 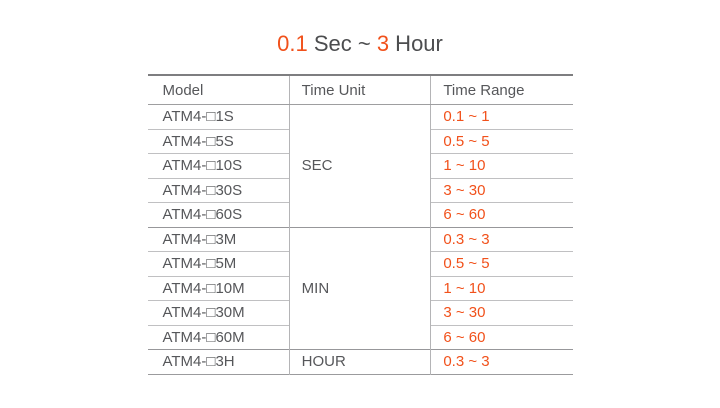 What do you see at coordinates (383, 43) in the screenshot?
I see `title-max-value: 3` at bounding box center [383, 43].